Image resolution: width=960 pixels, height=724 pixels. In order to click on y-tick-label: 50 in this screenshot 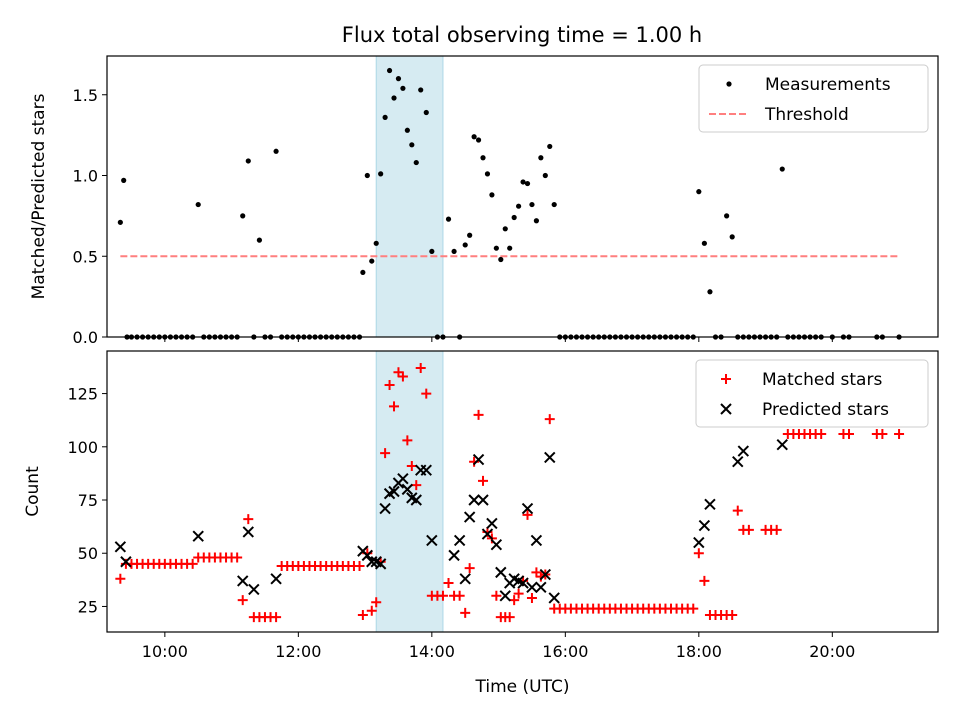, I will do `click(88, 553)`.